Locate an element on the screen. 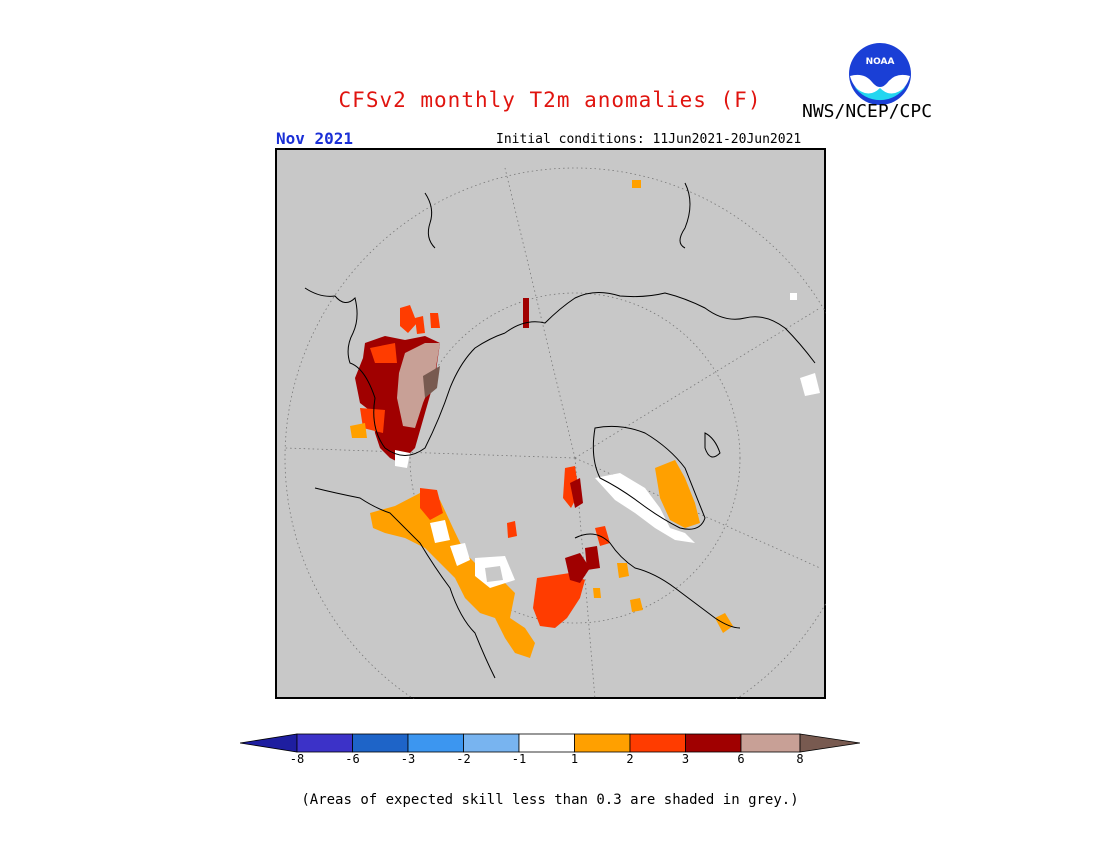 The image size is (1100, 850). colorbar-ticks: -8 -6 -3 -2 -1 1 2 3 6 8 is located at coordinates (550, 760).